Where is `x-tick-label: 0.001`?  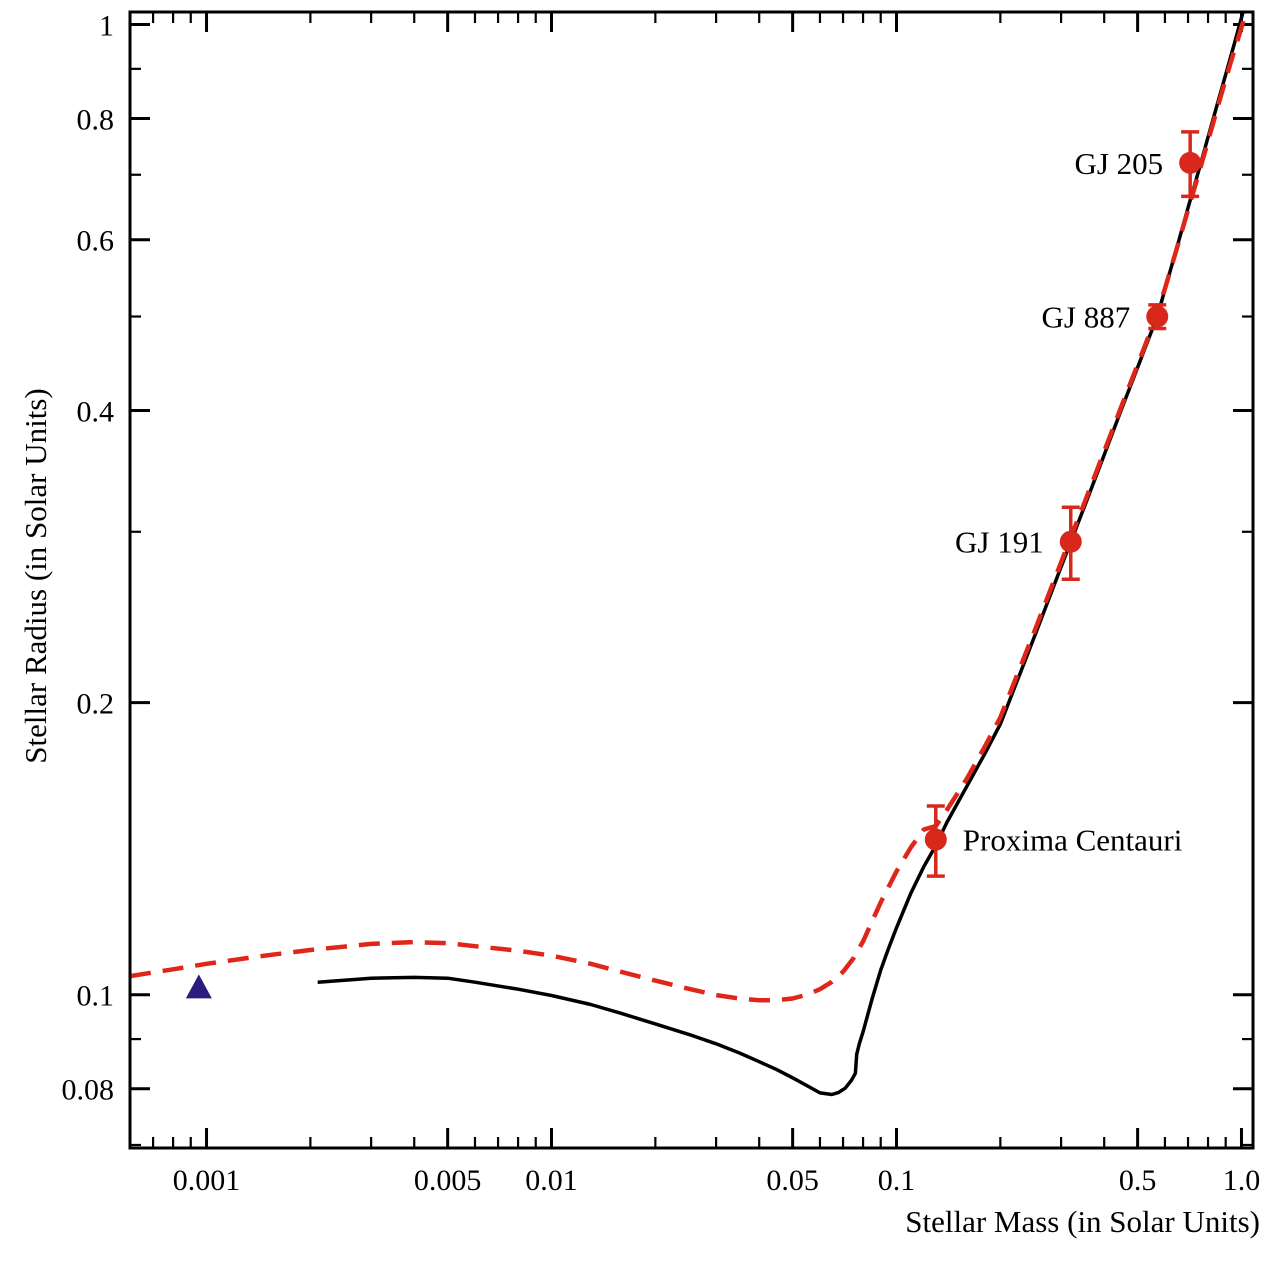 x-tick-label: 0.001 is located at coordinates (207, 1180).